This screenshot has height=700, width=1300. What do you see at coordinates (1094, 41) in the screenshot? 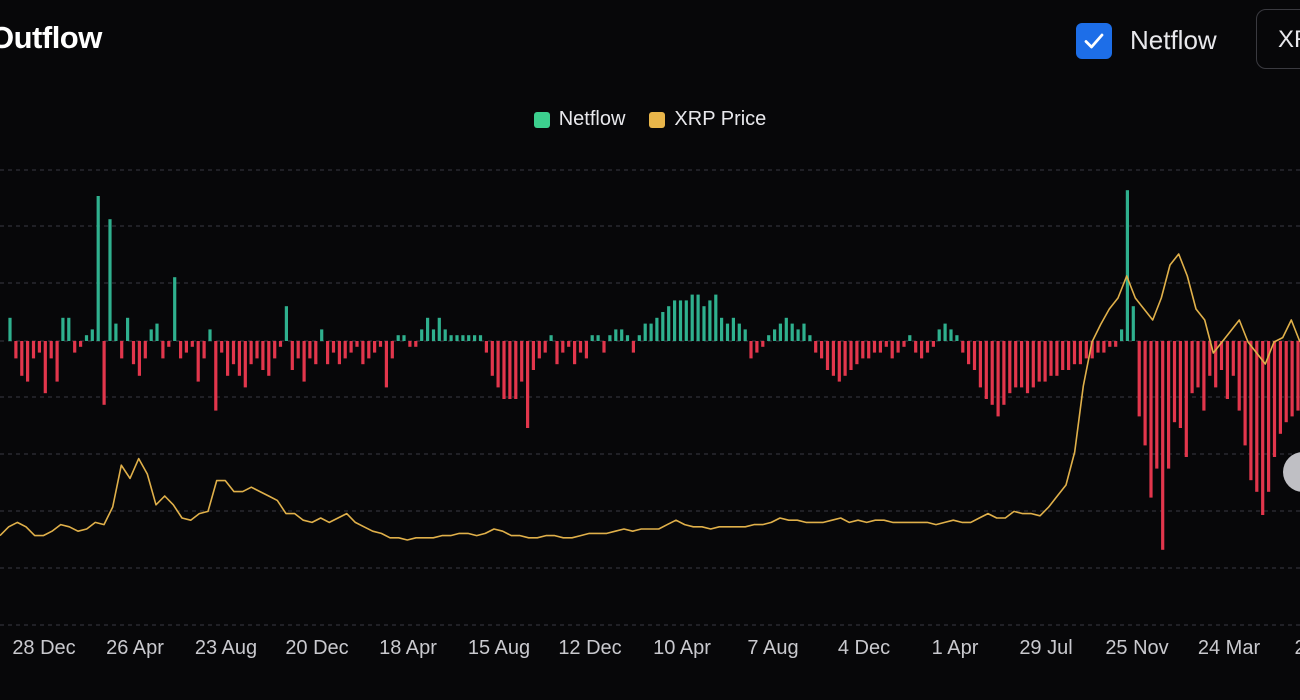
I see `netflow-checkbox` at bounding box center [1094, 41].